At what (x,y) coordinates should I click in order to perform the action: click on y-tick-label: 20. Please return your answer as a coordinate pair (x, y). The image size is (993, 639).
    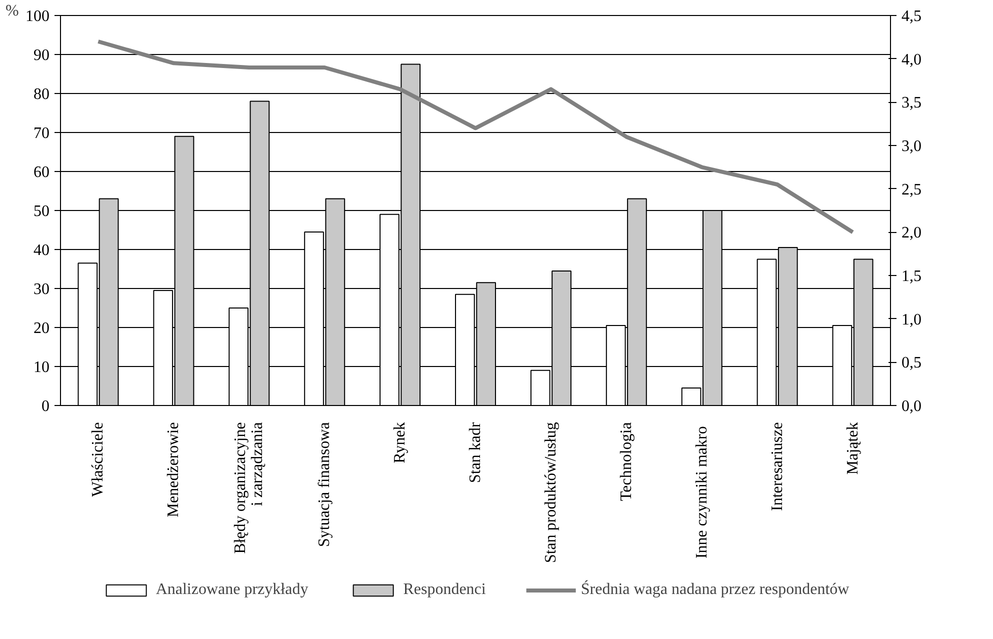
    Looking at the image, I should click on (42, 328).